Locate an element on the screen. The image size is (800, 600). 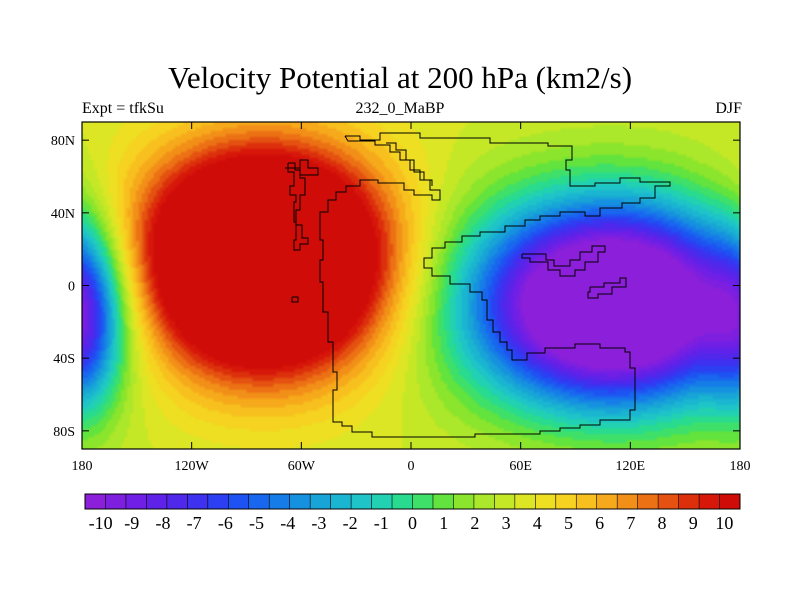
y-tick-label: 40S is located at coordinates (64, 359).